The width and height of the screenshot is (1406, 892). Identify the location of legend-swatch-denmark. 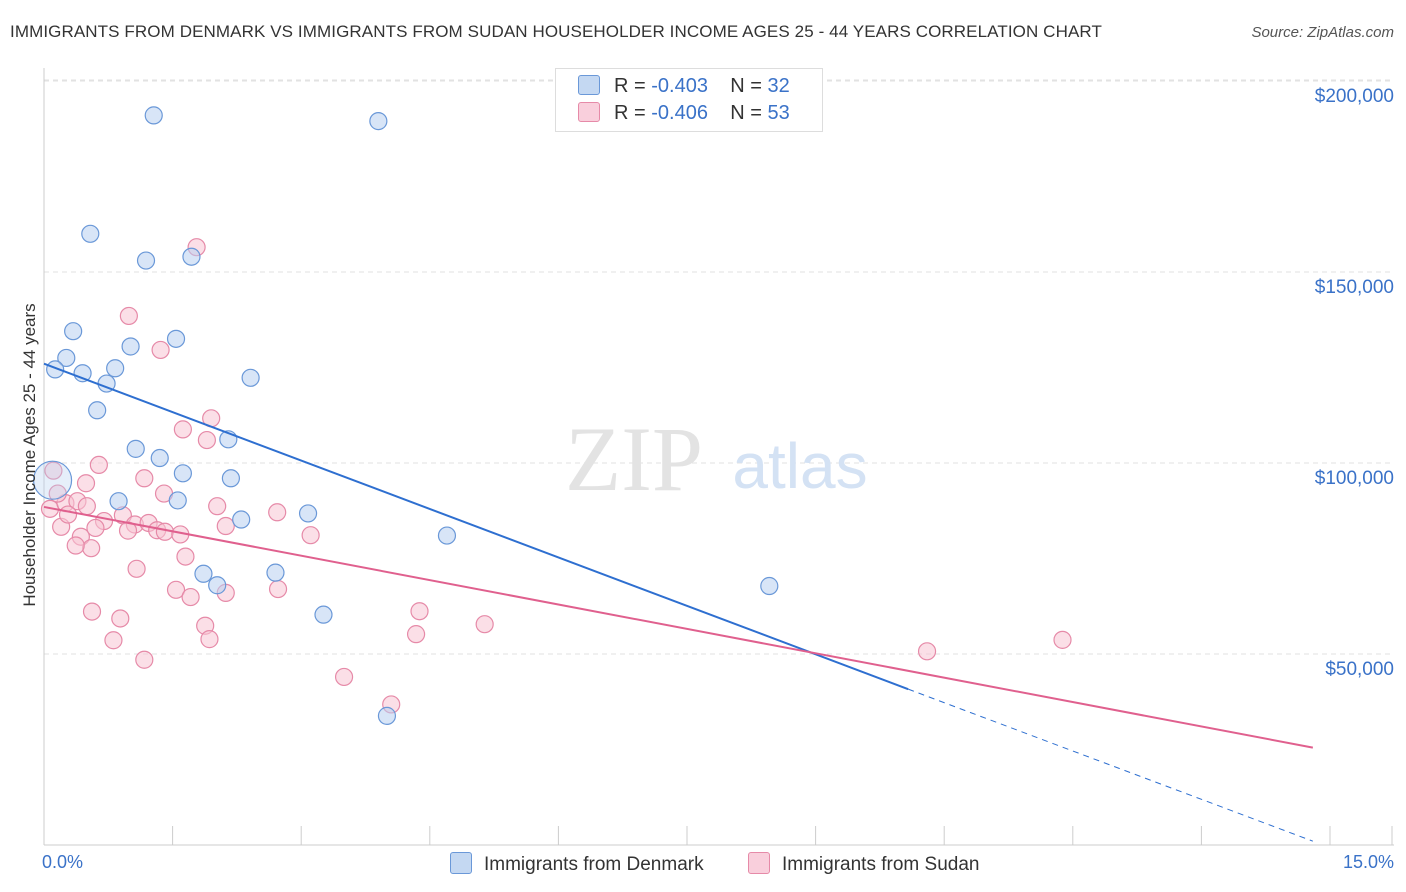
(589, 85).